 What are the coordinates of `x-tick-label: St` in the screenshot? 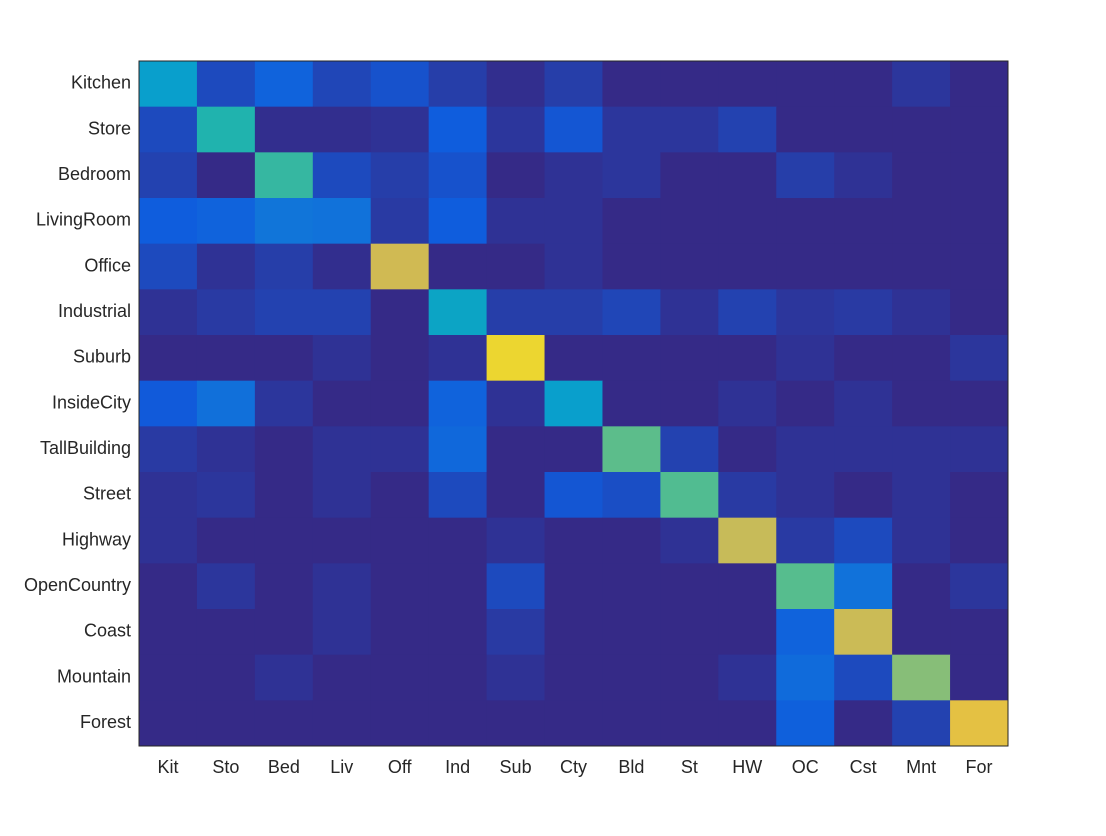 It's located at (689, 767).